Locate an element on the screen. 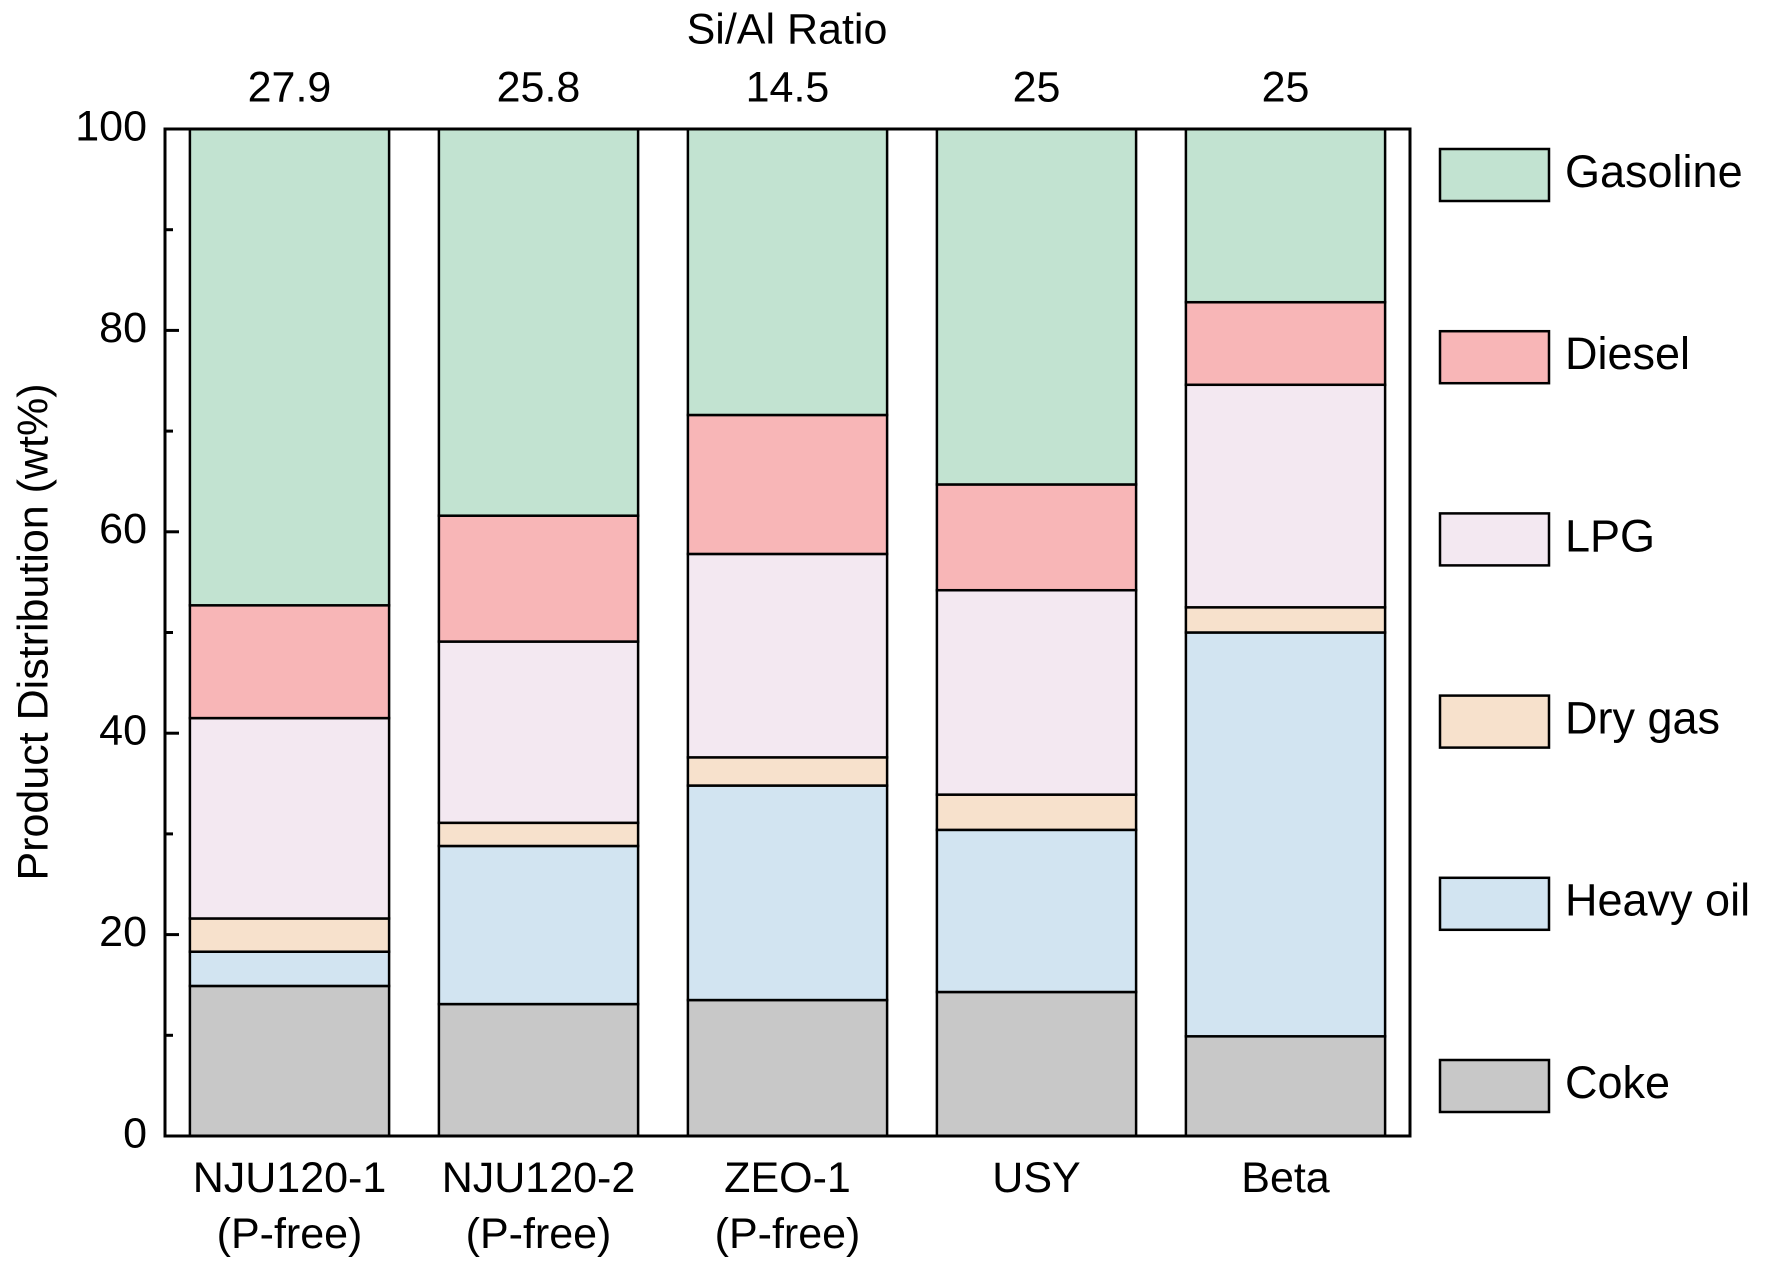 This screenshot has height=1267, width=1774. y-axis-label: Product Distribution (wt%) is located at coordinates (33, 631).